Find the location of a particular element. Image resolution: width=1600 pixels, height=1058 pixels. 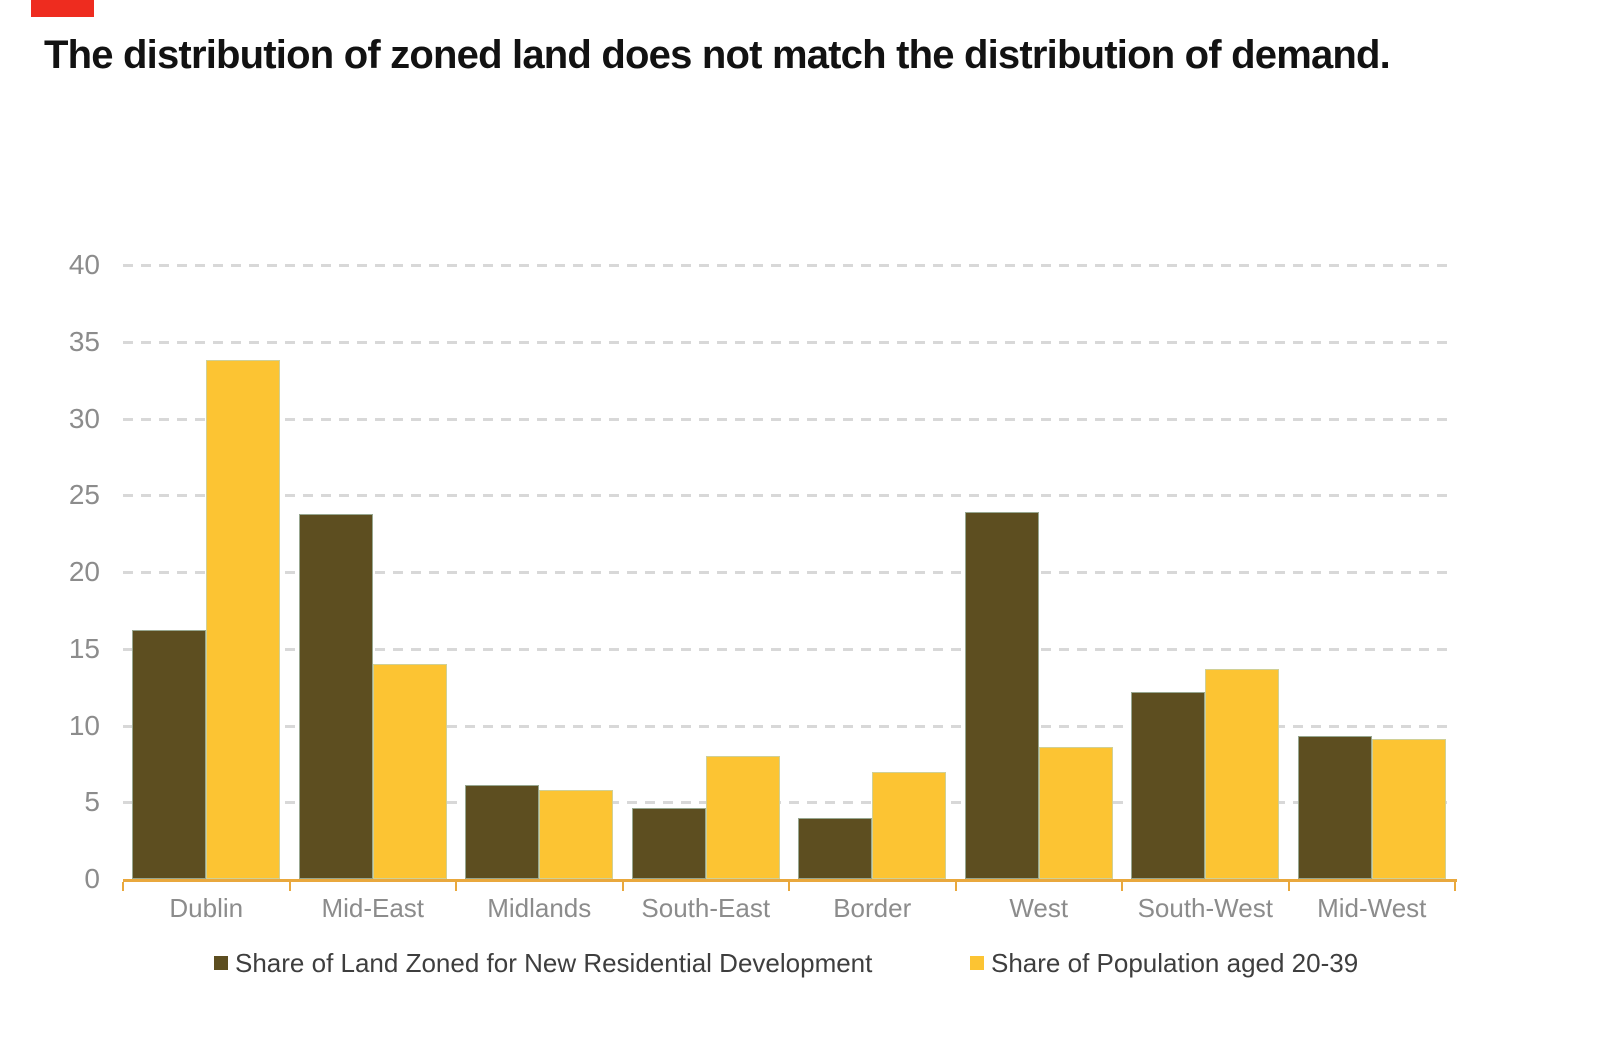

bar-border-population is located at coordinates (909, 825).